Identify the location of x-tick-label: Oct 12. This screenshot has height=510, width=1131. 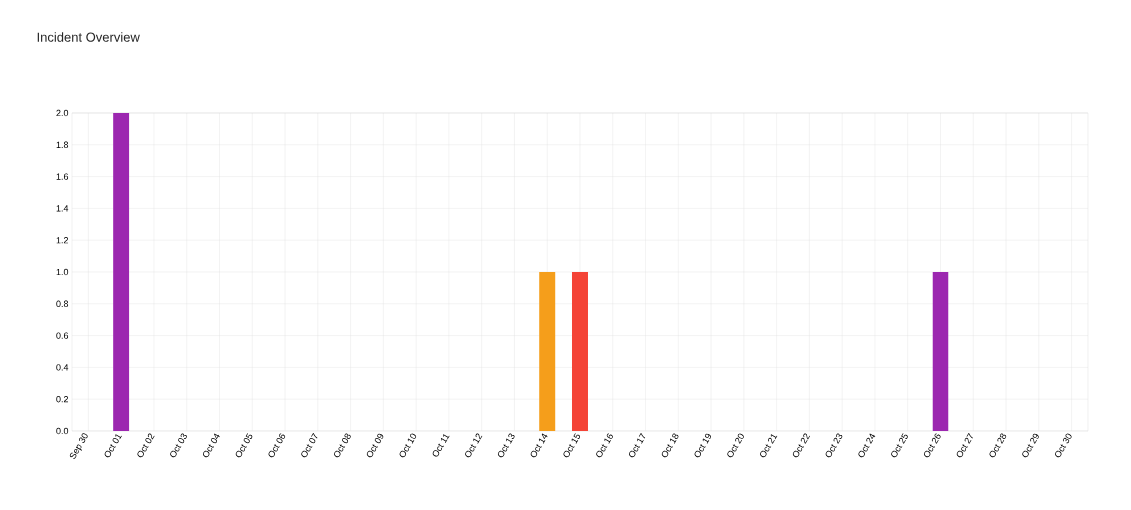
(474, 445).